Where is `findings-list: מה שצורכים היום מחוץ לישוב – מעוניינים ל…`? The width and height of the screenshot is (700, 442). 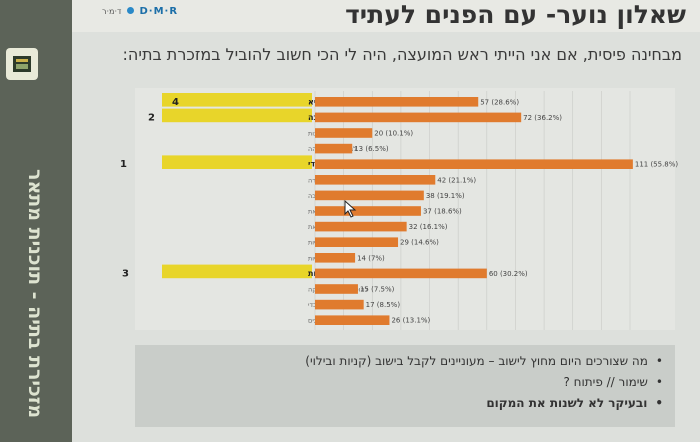 findings-list: מה שצורכים היום מחוץ לישוב – מעוניינים ל… is located at coordinates (405, 386).